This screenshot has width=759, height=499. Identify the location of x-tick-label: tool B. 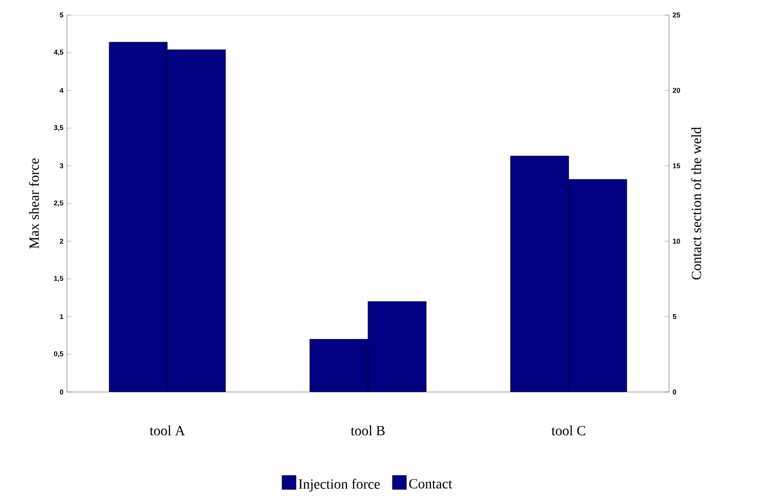
(367, 431).